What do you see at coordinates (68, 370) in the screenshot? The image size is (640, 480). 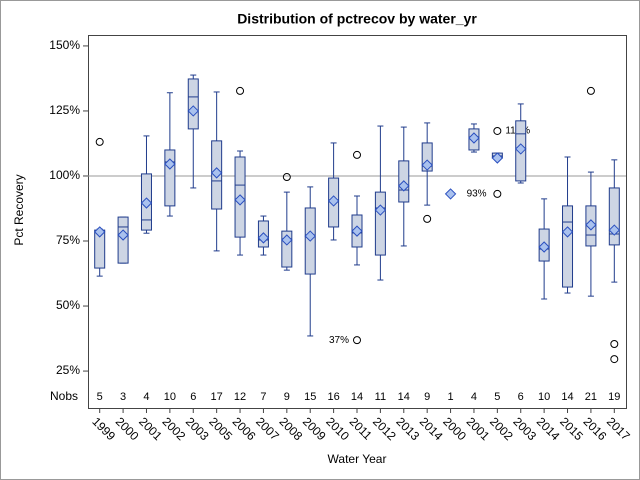 I see `y-tick-label: 25%` at bounding box center [68, 370].